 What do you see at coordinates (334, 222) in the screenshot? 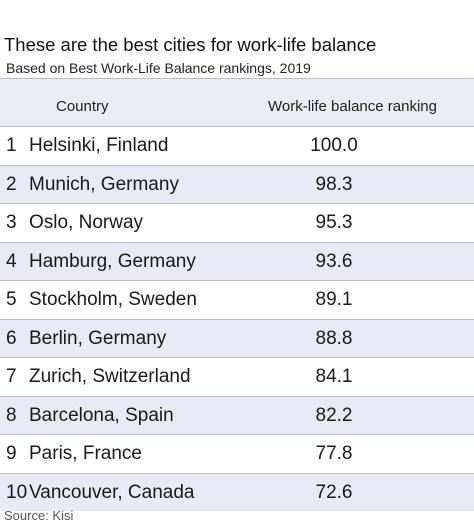
I see `row-score: 95.3` at bounding box center [334, 222].